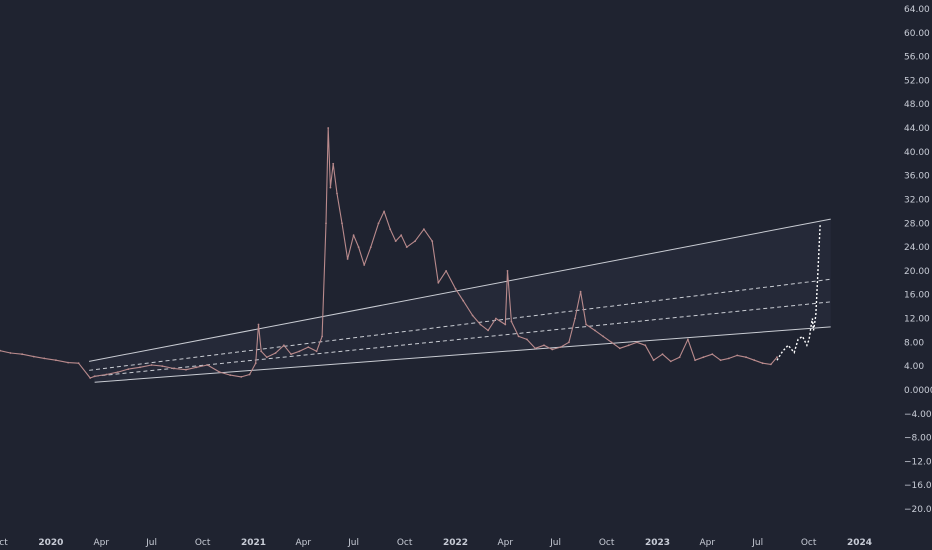 This screenshot has height=550, width=932. Describe the element at coordinates (917, 153) in the screenshot. I see `y-tick-label: 40.00` at that location.